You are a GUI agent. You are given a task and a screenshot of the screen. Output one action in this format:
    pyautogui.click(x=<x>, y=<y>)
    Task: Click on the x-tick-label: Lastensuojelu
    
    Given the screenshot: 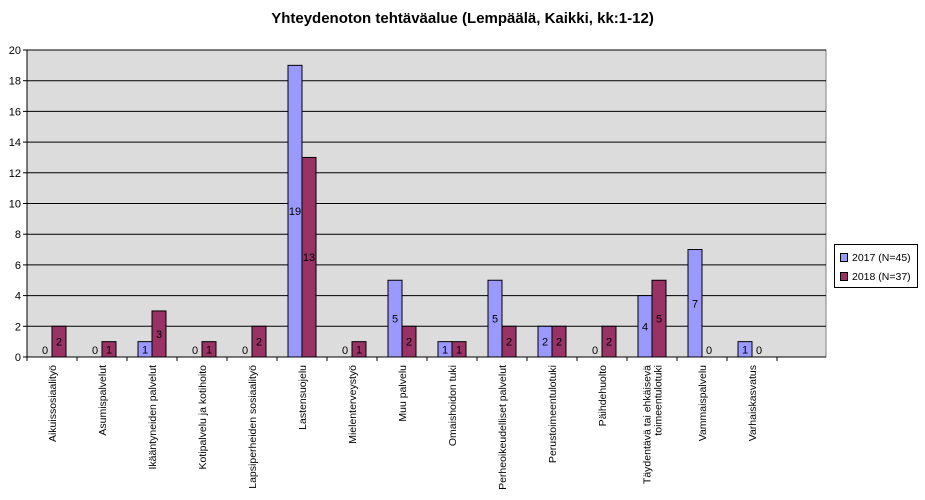 What is the action you would take?
    pyautogui.click(x=303, y=397)
    